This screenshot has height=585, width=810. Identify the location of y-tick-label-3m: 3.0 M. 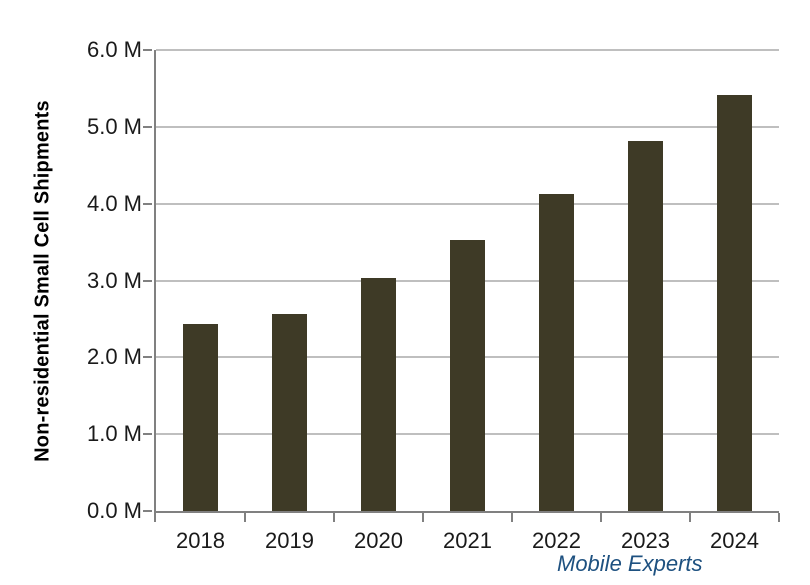
(114, 280).